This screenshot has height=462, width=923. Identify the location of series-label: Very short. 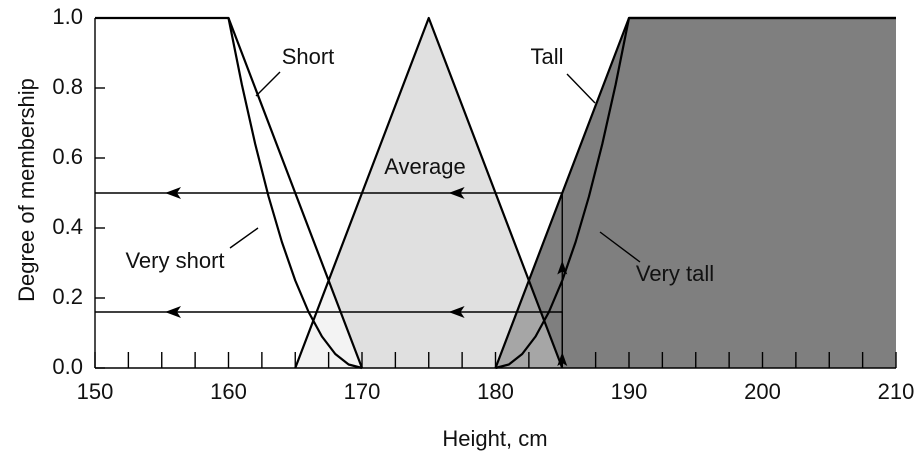
(174, 260).